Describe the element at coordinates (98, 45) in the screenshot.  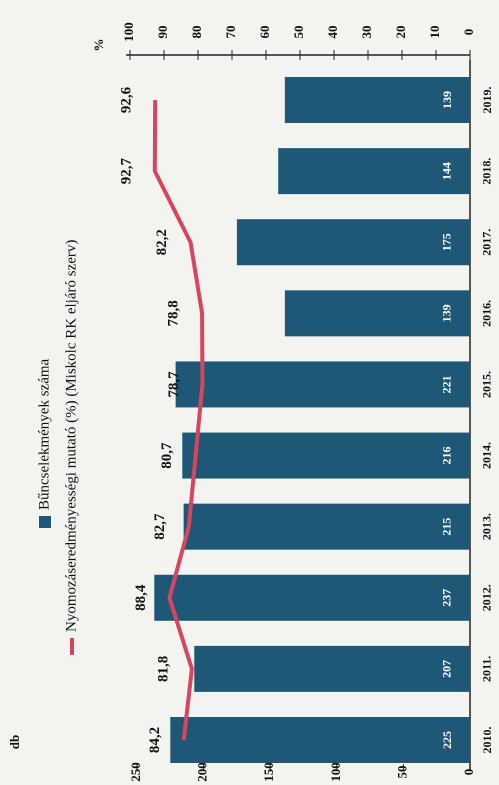
I see `y2-axis-label: %` at that location.